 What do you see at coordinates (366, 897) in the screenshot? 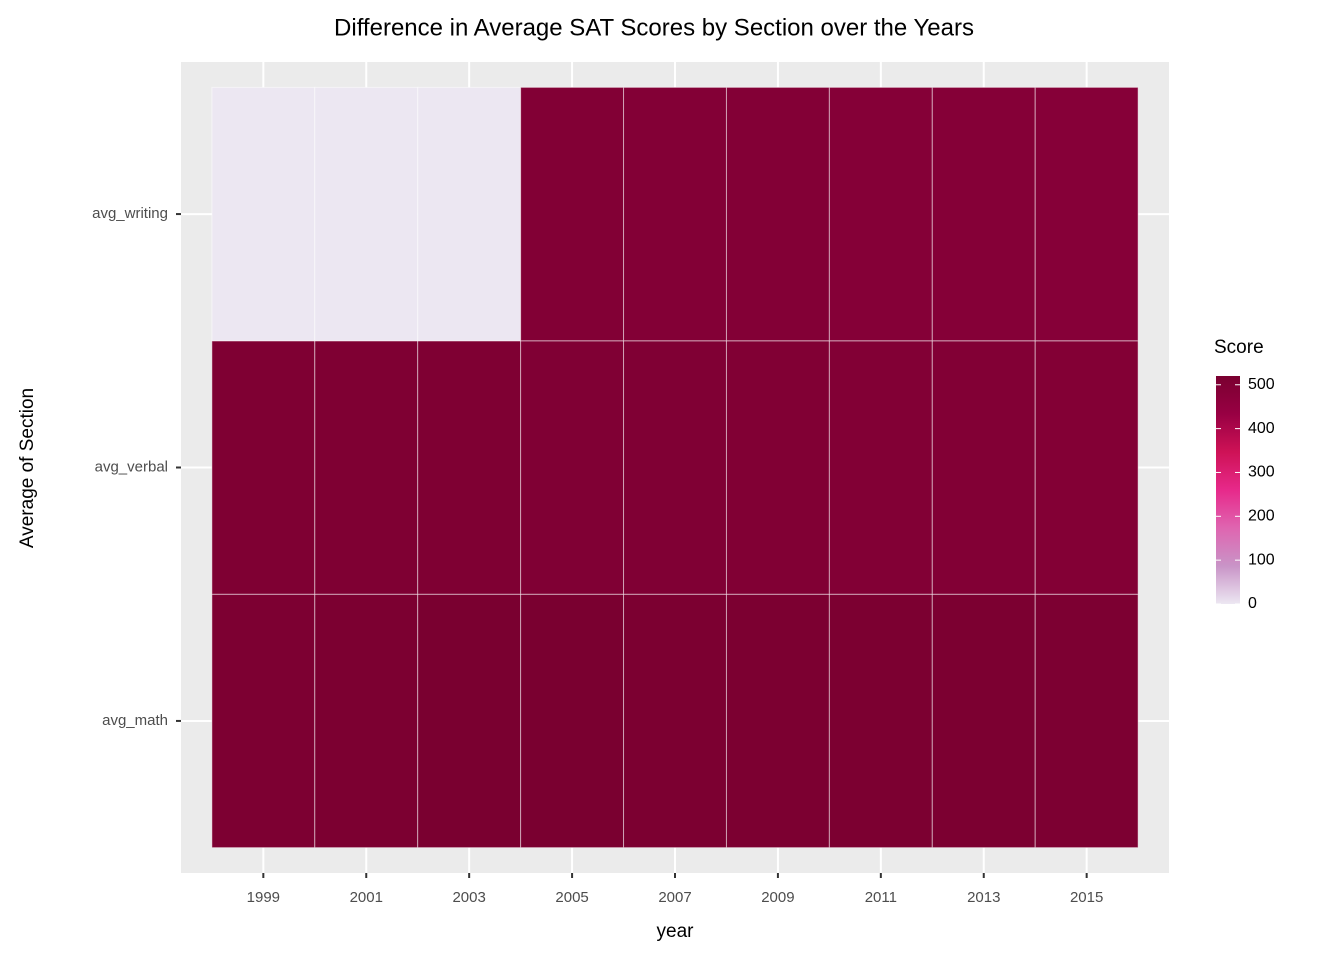
I see `x-tick-label: 2001` at bounding box center [366, 897].